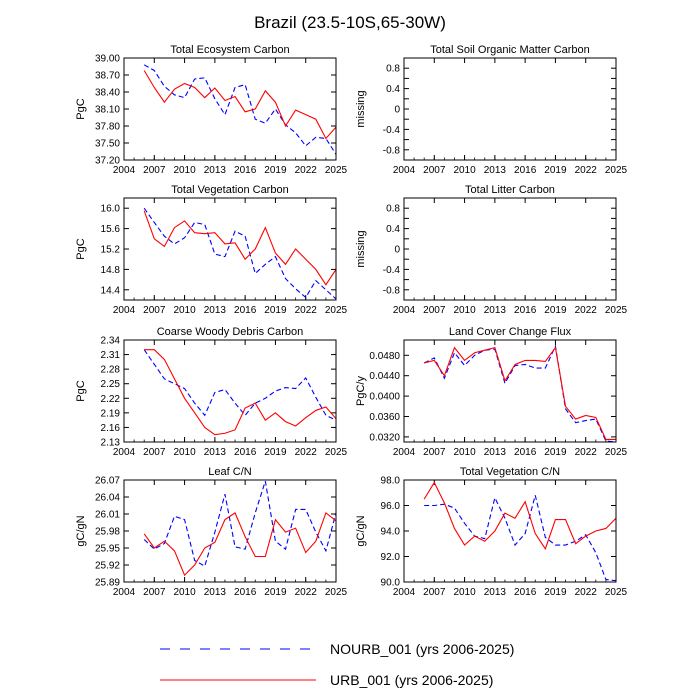 The image size is (700, 700). What do you see at coordinates (411, 680) in the screenshot?
I see `legend-label-urb: URB_001 (yrs 2006-2025)` at bounding box center [411, 680].